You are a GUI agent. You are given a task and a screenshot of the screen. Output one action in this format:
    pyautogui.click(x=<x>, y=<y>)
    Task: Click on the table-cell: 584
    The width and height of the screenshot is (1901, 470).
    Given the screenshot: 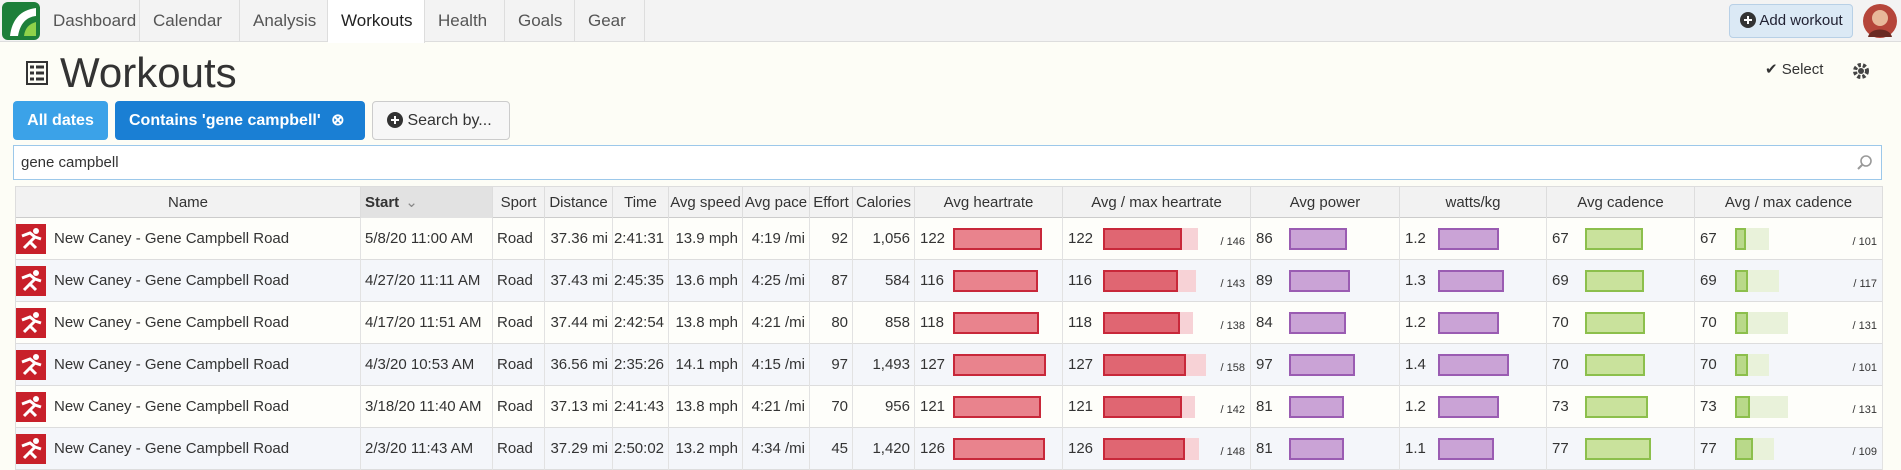 What is the action you would take?
    pyautogui.click(x=884, y=281)
    